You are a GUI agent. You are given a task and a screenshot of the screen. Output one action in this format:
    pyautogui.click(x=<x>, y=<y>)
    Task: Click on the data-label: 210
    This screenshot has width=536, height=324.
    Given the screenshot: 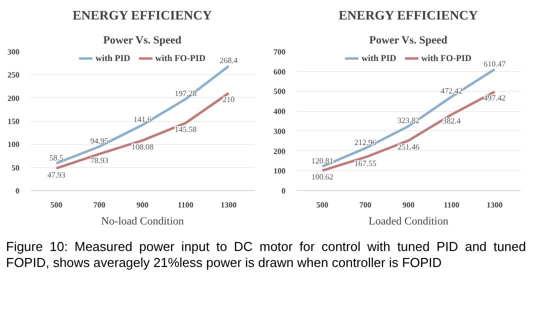 What is the action you would take?
    pyautogui.click(x=228, y=99)
    